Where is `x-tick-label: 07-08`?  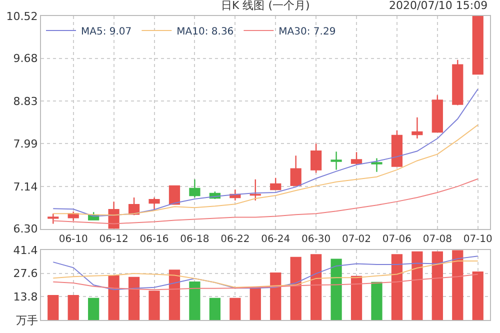 x-tick-label: 07-08 is located at coordinates (437, 239).